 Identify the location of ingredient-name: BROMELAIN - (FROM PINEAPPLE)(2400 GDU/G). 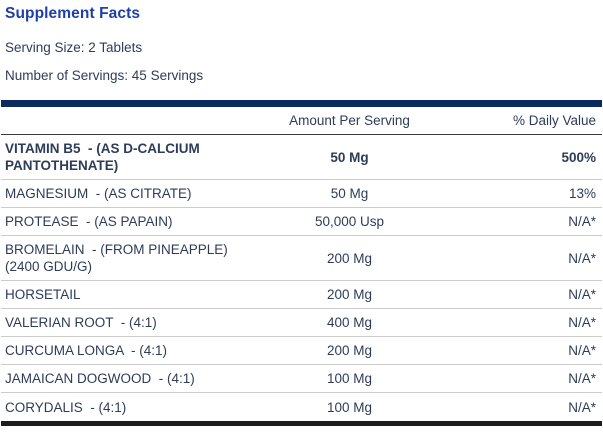
(116, 258).